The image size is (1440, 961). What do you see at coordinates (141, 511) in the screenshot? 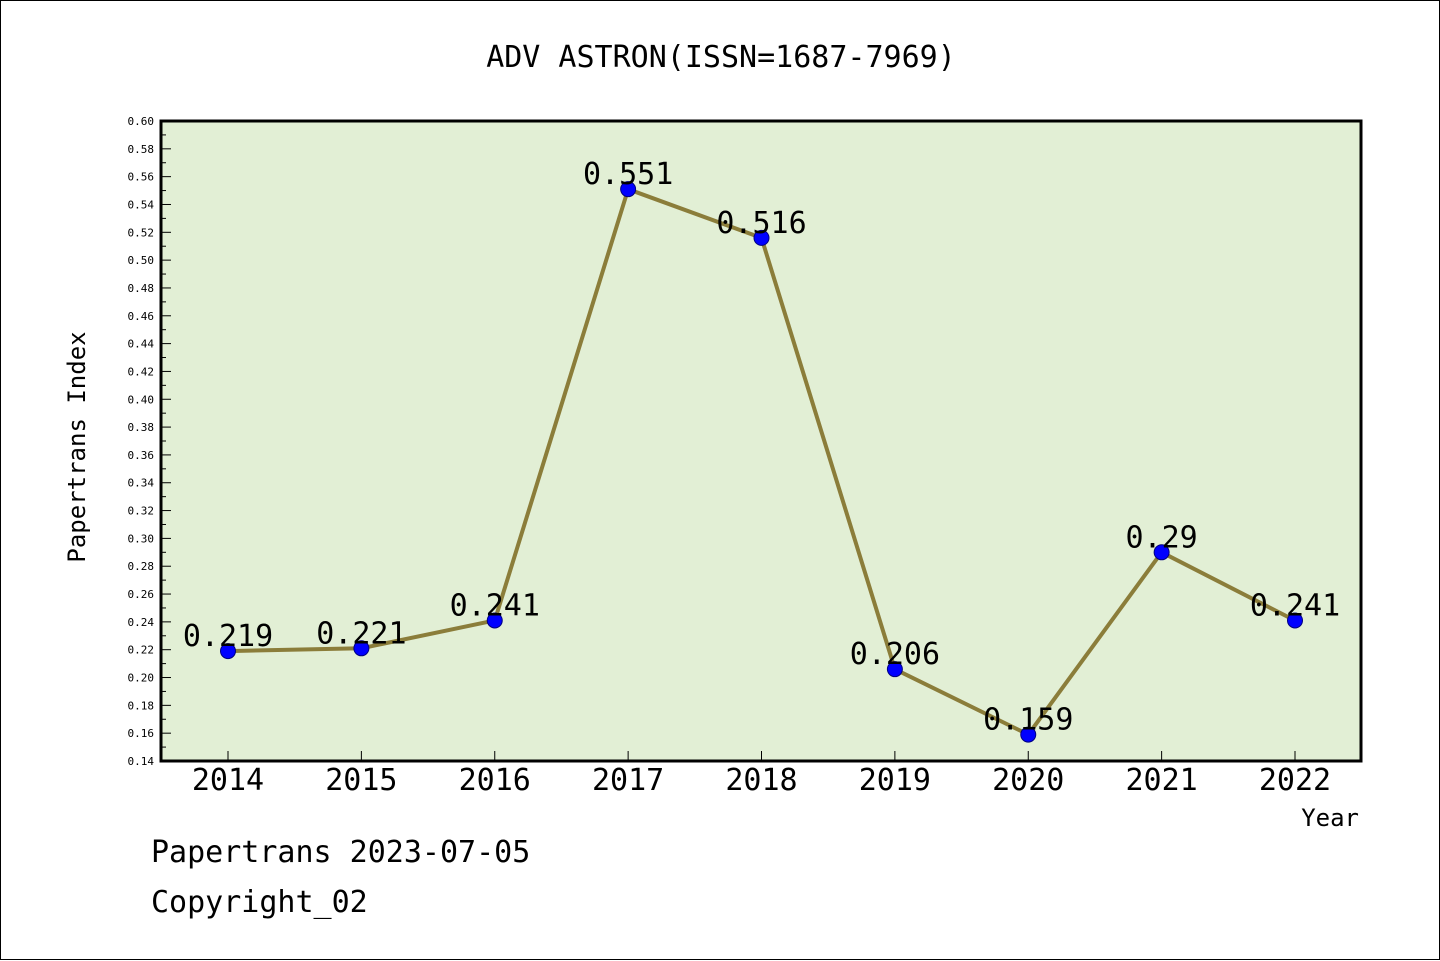
I see `y-tick-label: 0.32` at bounding box center [141, 511].